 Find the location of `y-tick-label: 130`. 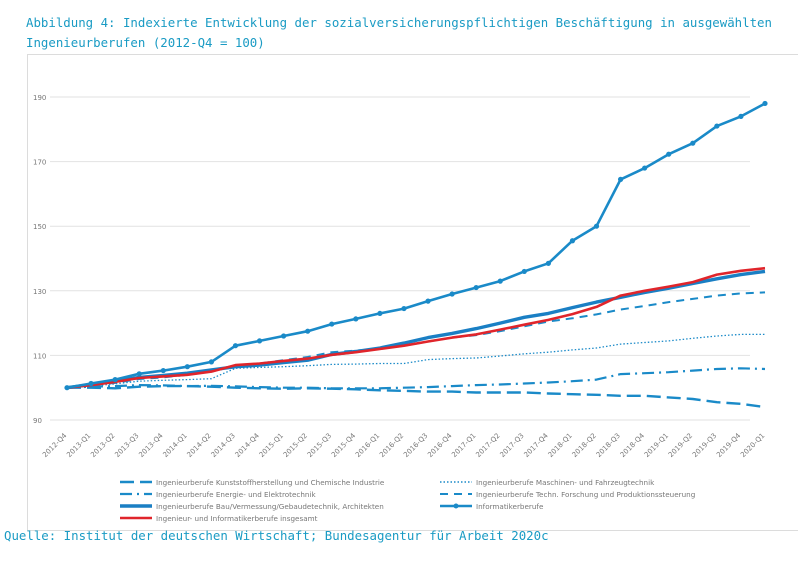

y-tick-label: 130 is located at coordinates (39, 292).